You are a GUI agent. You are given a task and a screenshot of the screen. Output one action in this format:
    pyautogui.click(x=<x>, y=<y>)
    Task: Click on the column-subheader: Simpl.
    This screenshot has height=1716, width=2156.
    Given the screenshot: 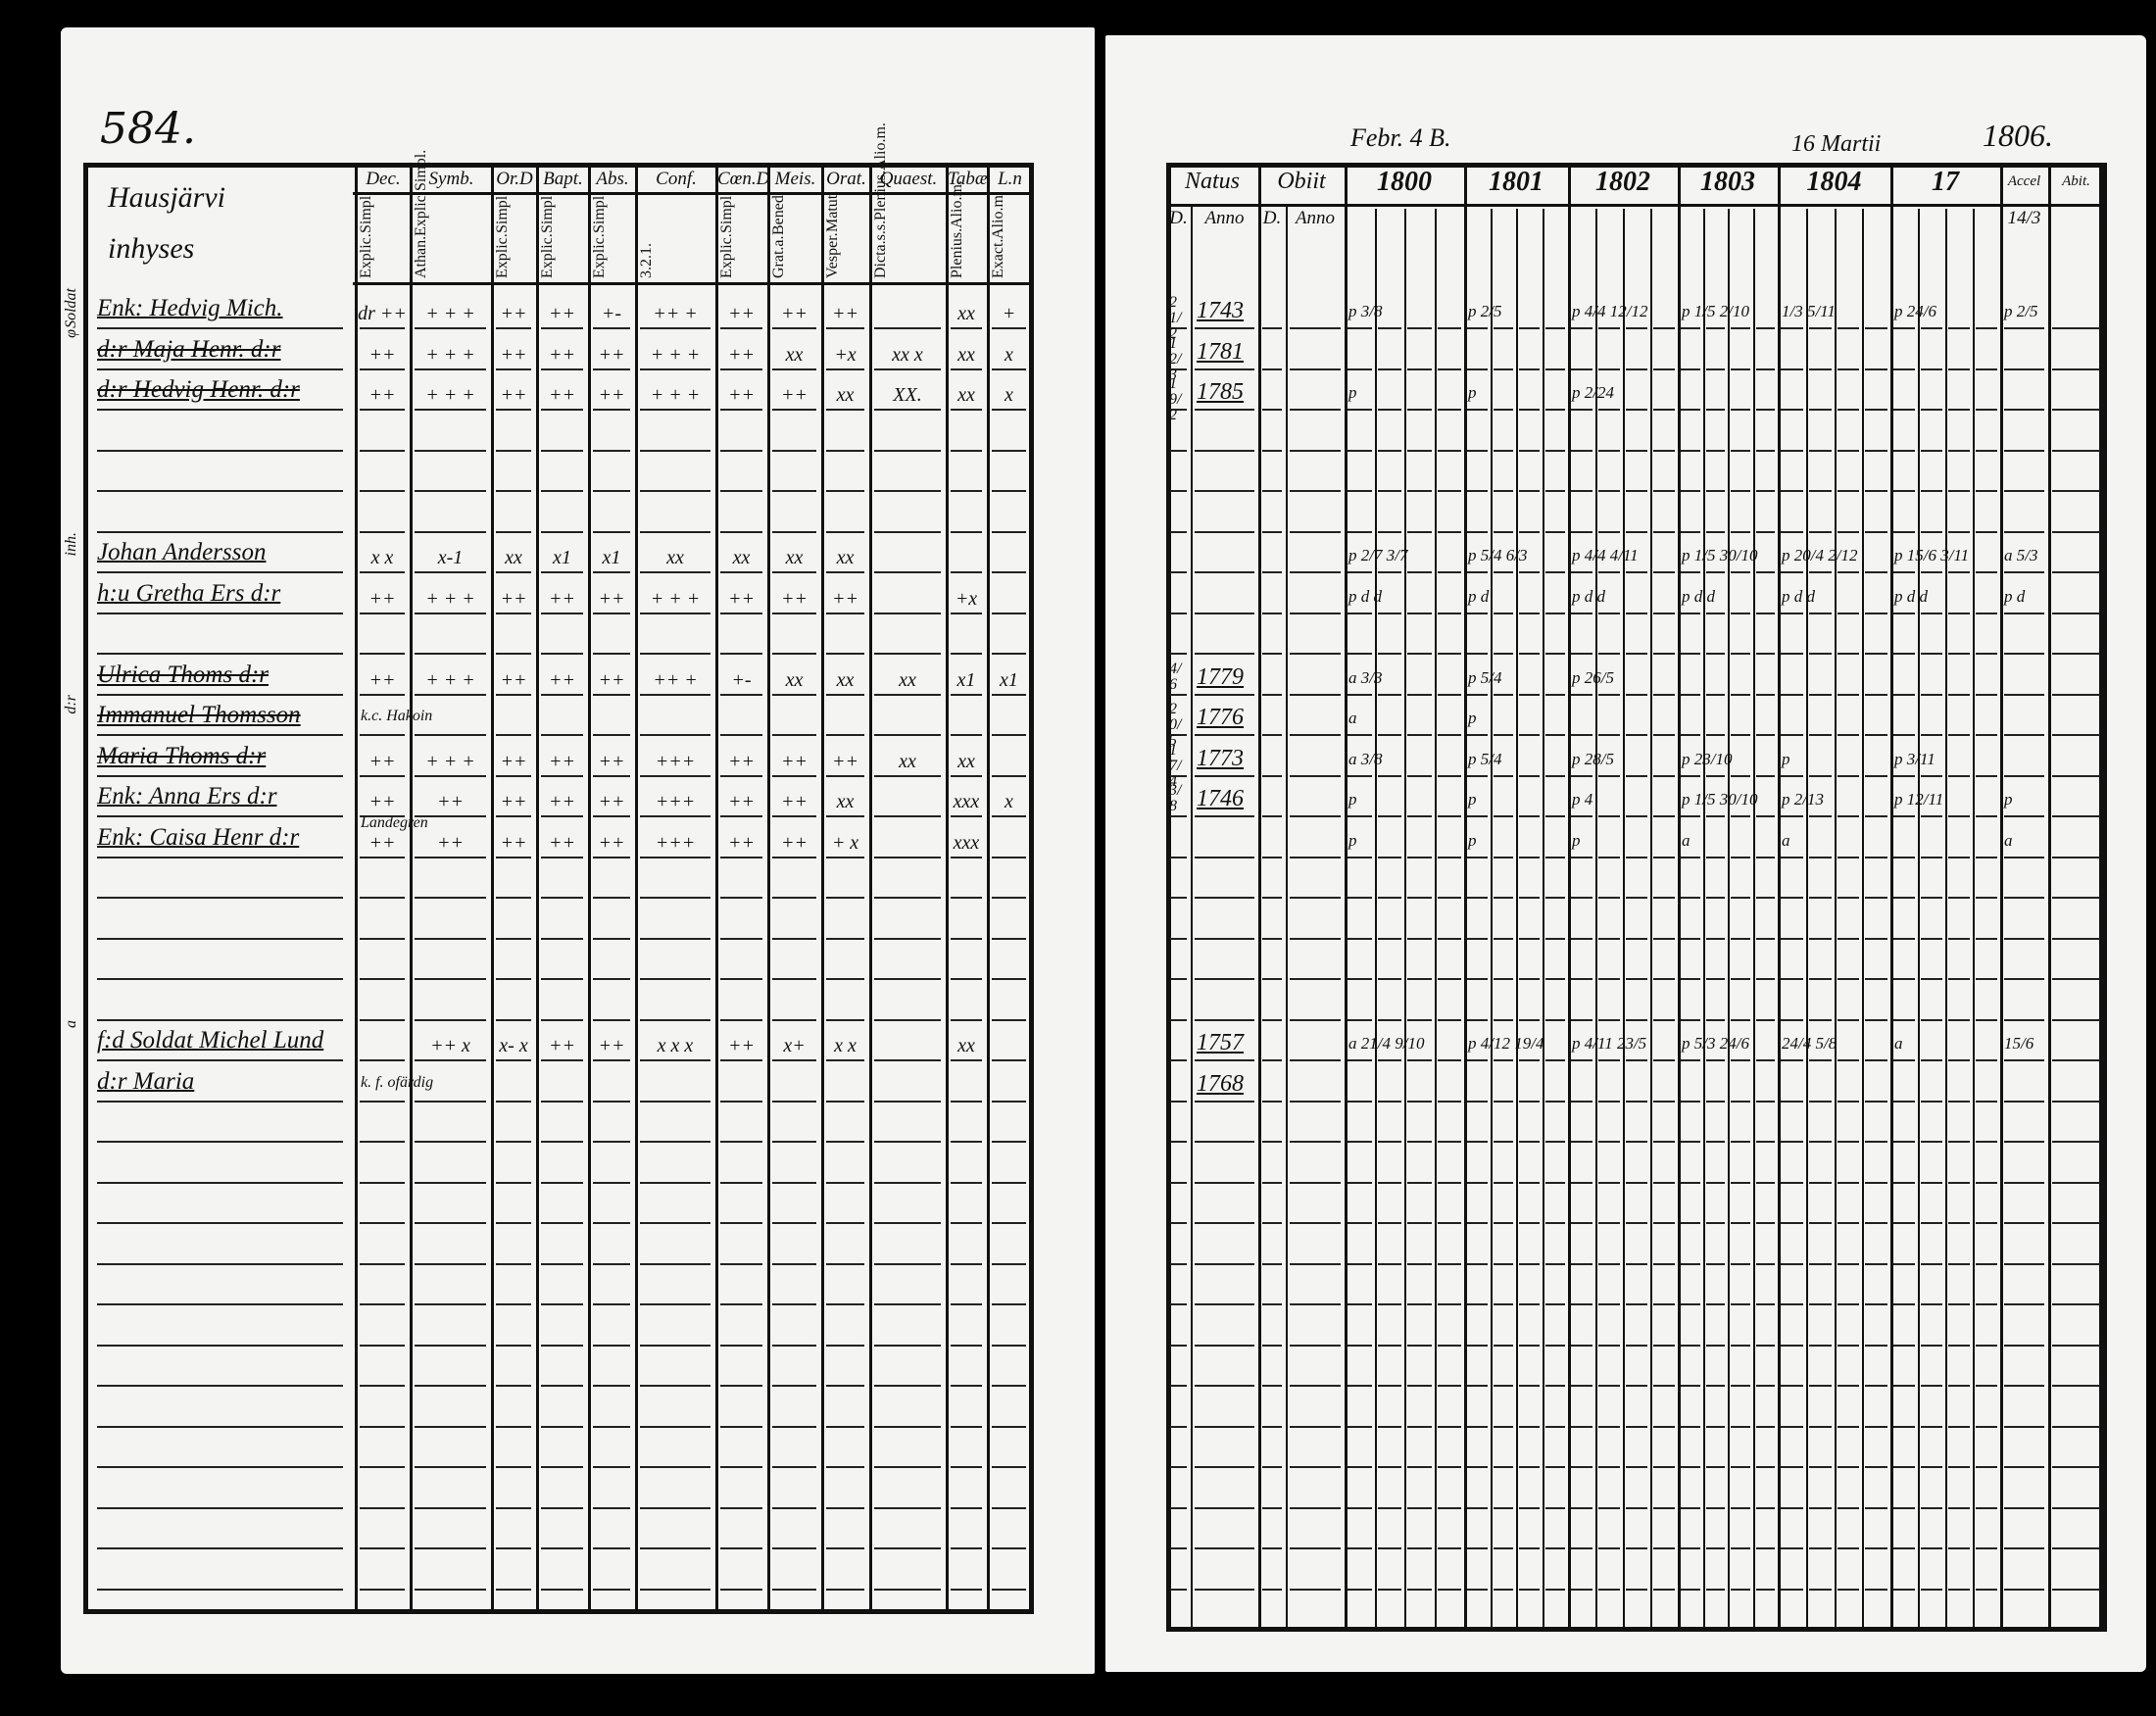 What is the action you would take?
    pyautogui.click(x=599, y=213)
    